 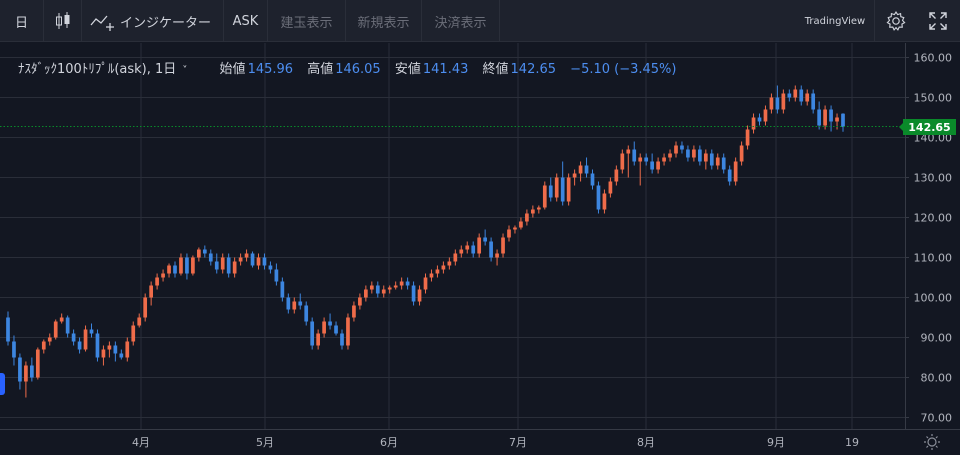 What do you see at coordinates (246, 21) in the screenshot?
I see `ask-button: ASK` at bounding box center [246, 21].